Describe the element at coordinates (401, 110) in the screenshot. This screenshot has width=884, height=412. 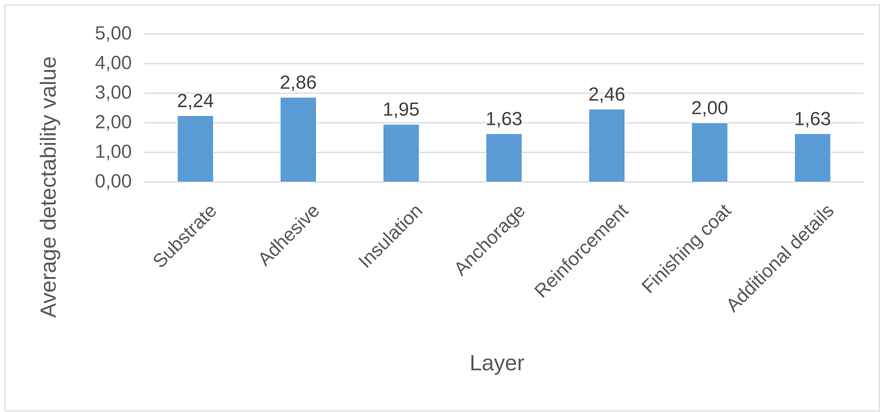
I see `data-label: 1,95` at that location.